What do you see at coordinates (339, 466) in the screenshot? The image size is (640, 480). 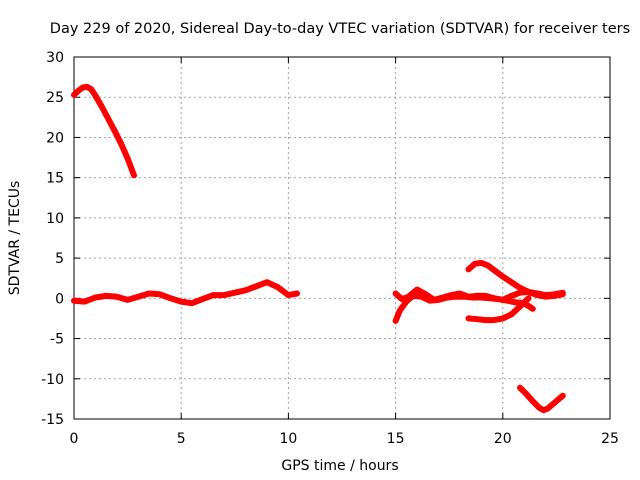 I see `x-axis-label: GPS time / hours` at bounding box center [339, 466].